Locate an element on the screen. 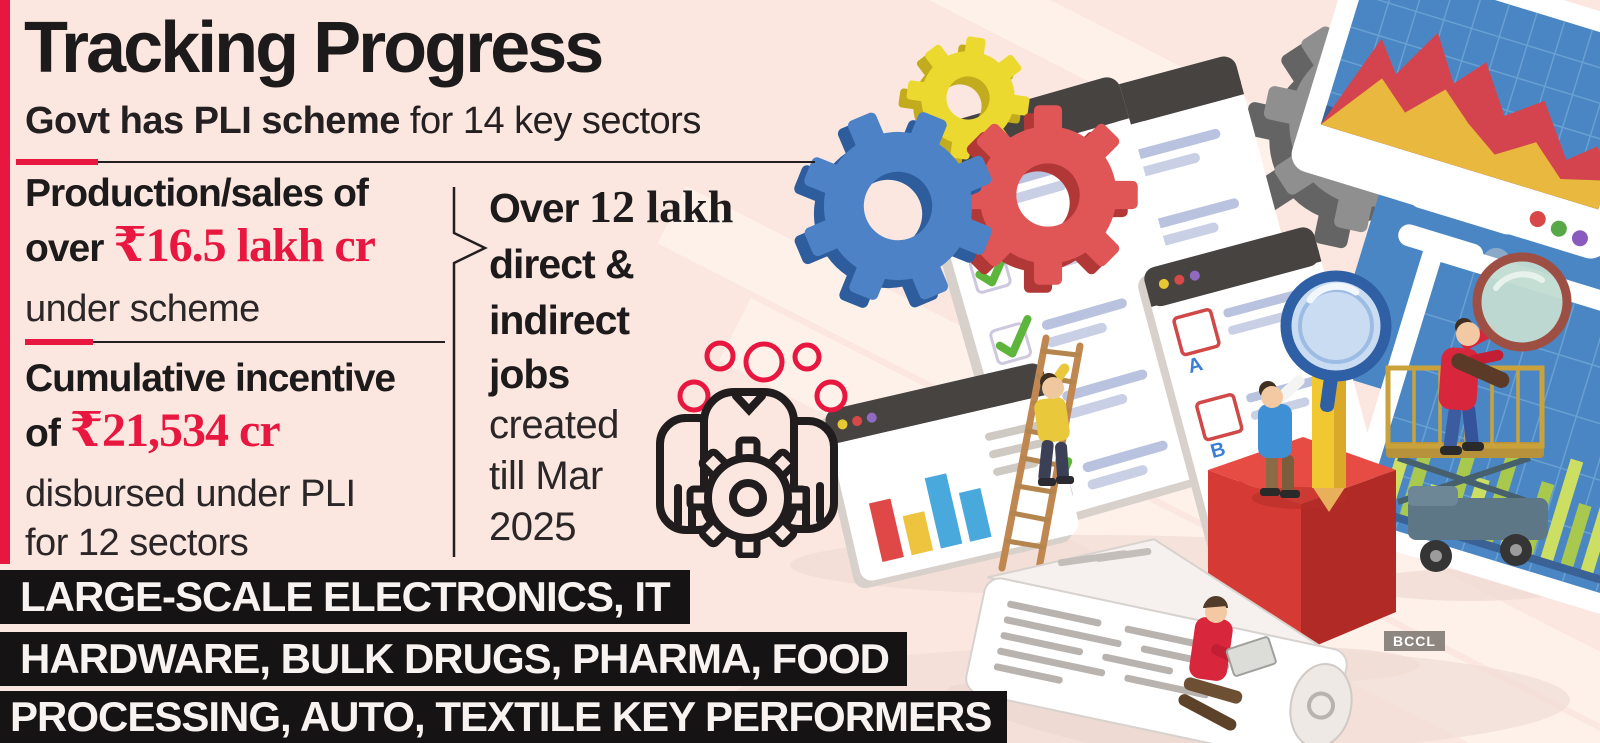 This screenshot has width=1600, height=743. rule-top is located at coordinates (415, 162).